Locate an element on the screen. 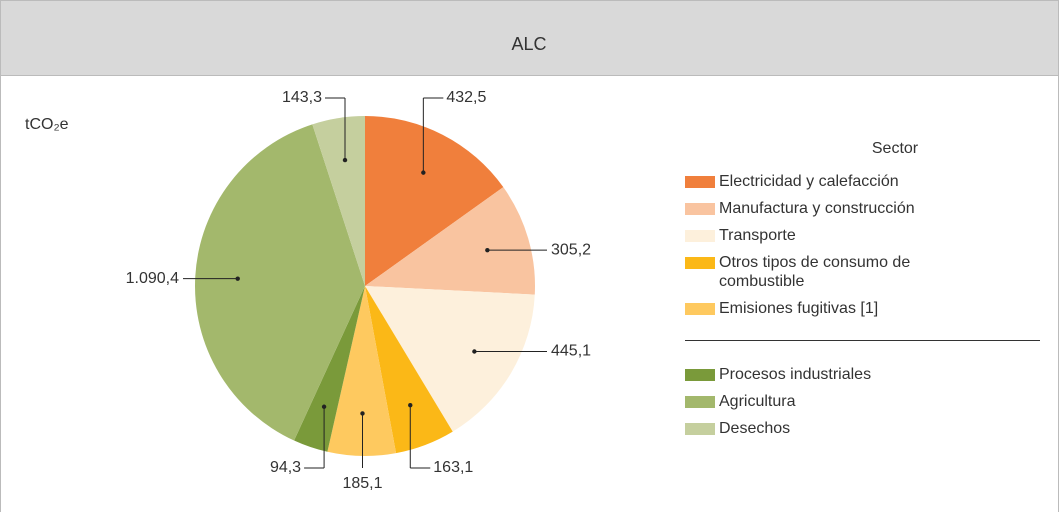 Image resolution: width=1059 pixels, height=512 pixels. legend-label: Agricultura is located at coordinates (757, 401).